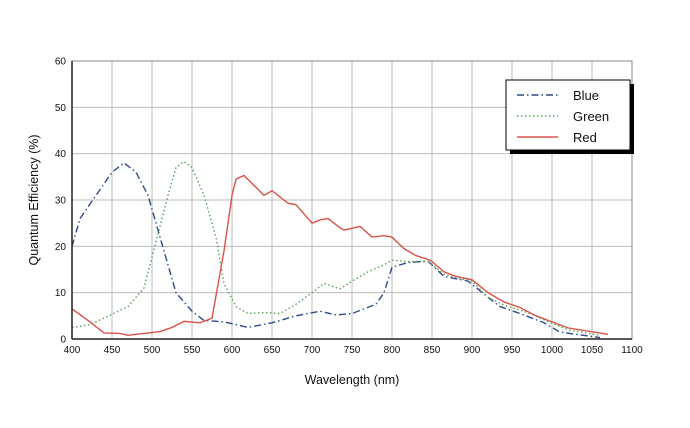  What do you see at coordinates (61, 293) in the screenshot?
I see `y-tick-label: 10` at bounding box center [61, 293].